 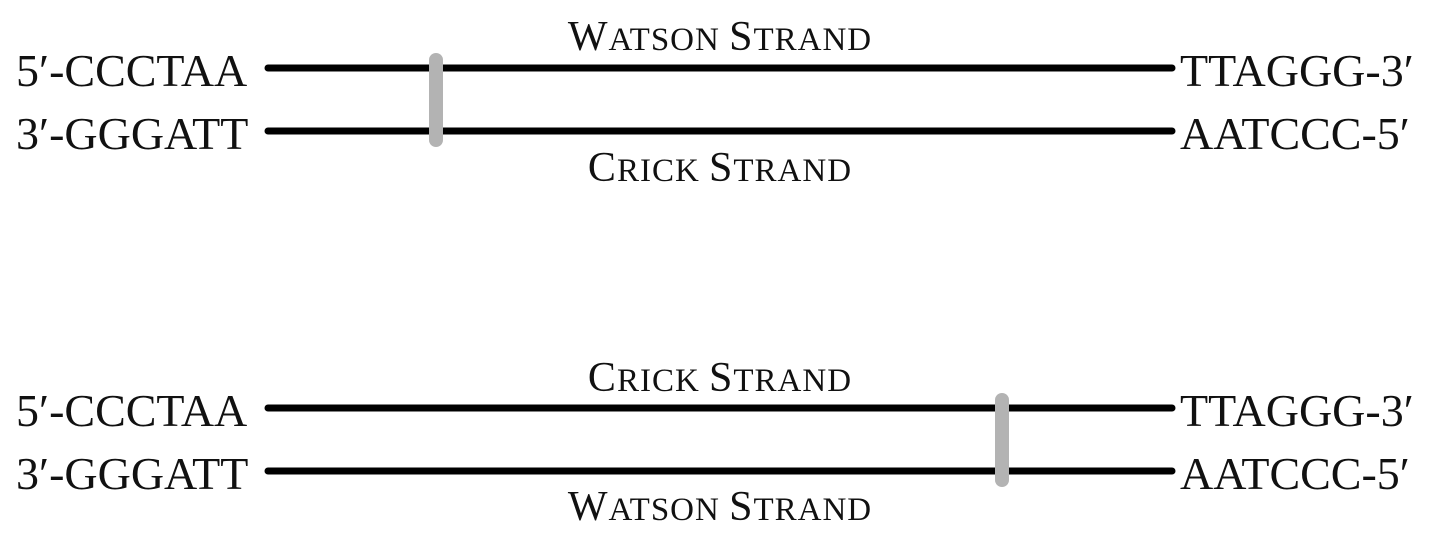 I want to click on panel-1-label-below: CRICK STRAND, so click(x=720, y=168).